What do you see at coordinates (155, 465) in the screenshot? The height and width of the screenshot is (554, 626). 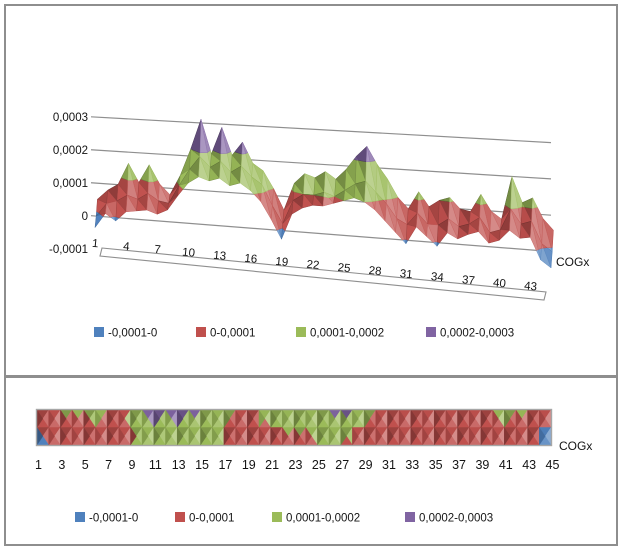 I see `x-tick-label: 11` at bounding box center [155, 465].